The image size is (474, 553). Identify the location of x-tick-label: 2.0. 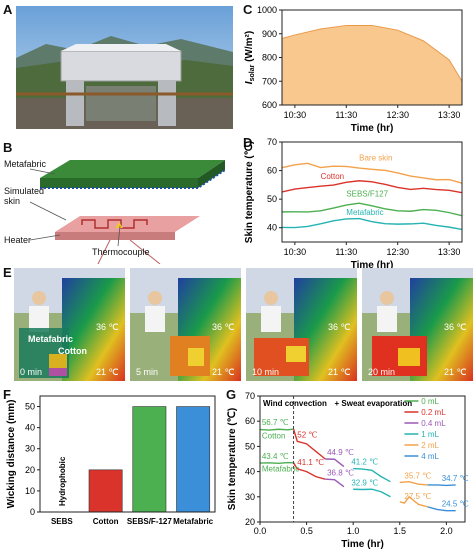
(446, 531).